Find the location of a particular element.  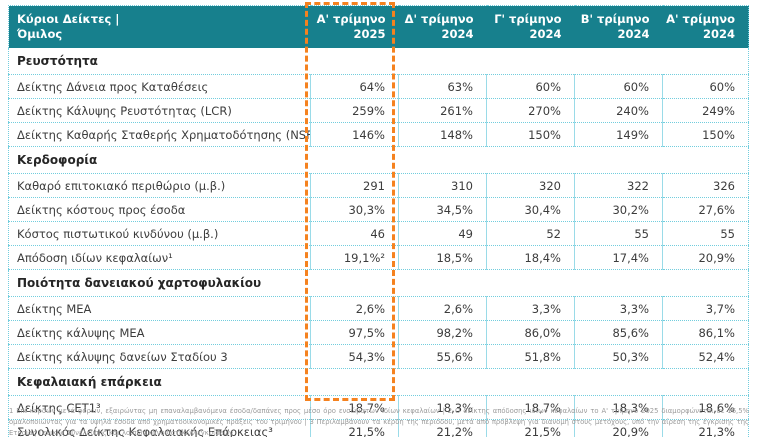

cell-value: 86,1% is located at coordinates (705, 332).